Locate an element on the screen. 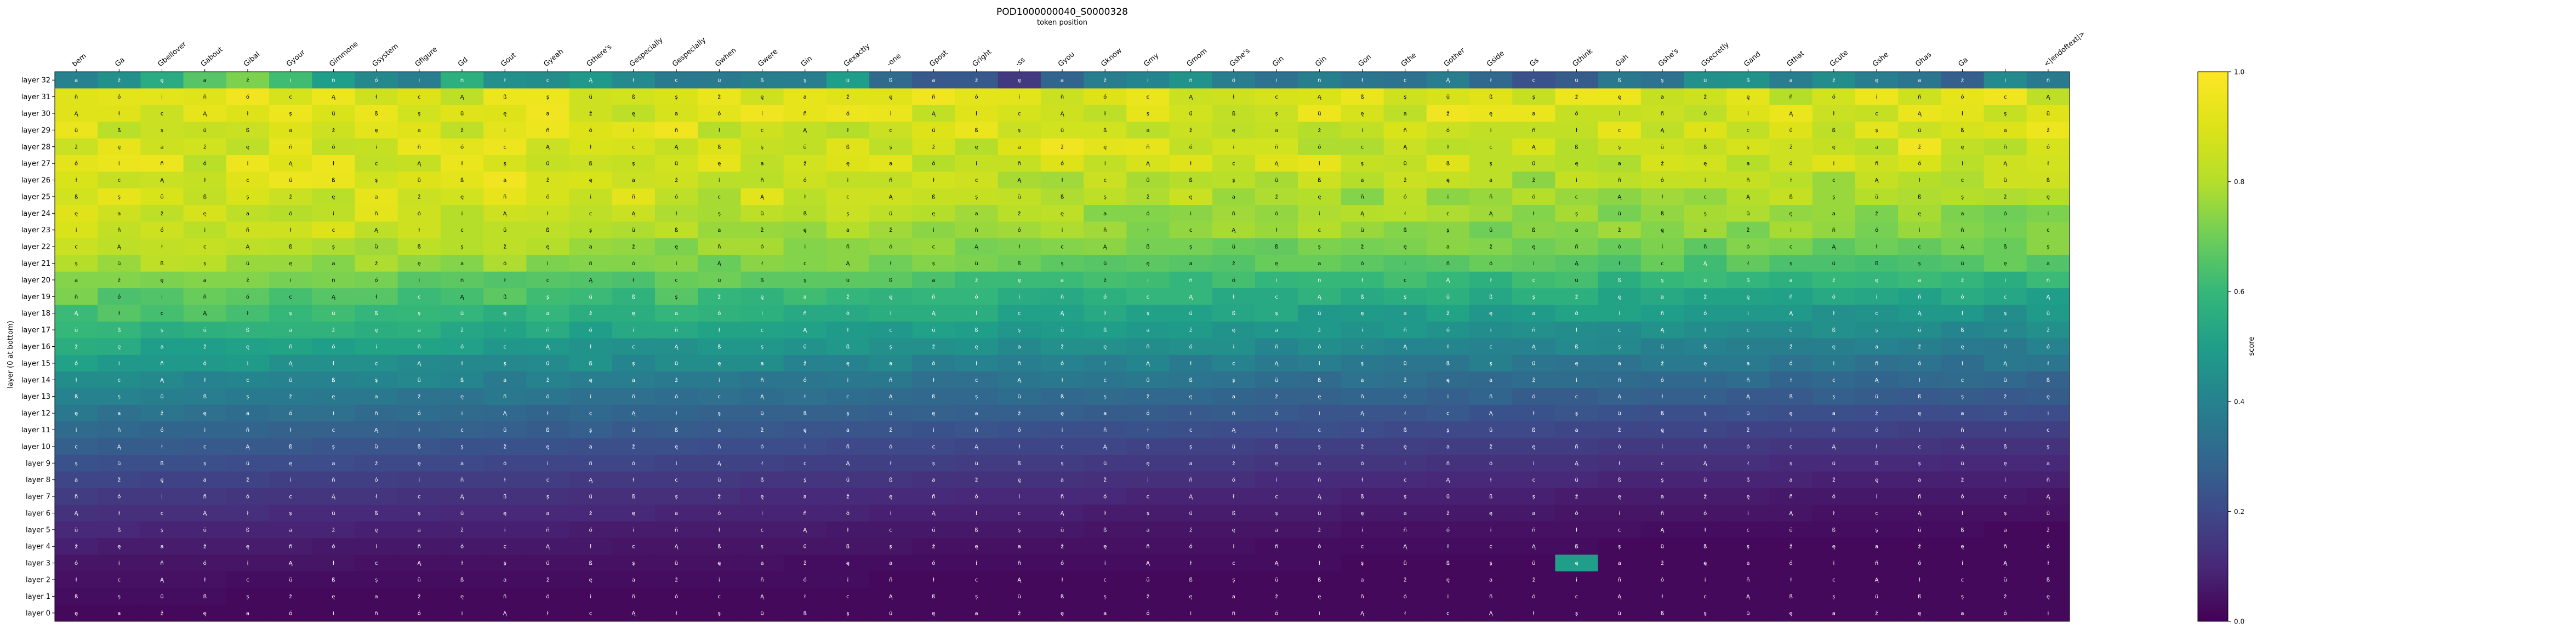  x-tick-label: Ga is located at coordinates (1963, 62).